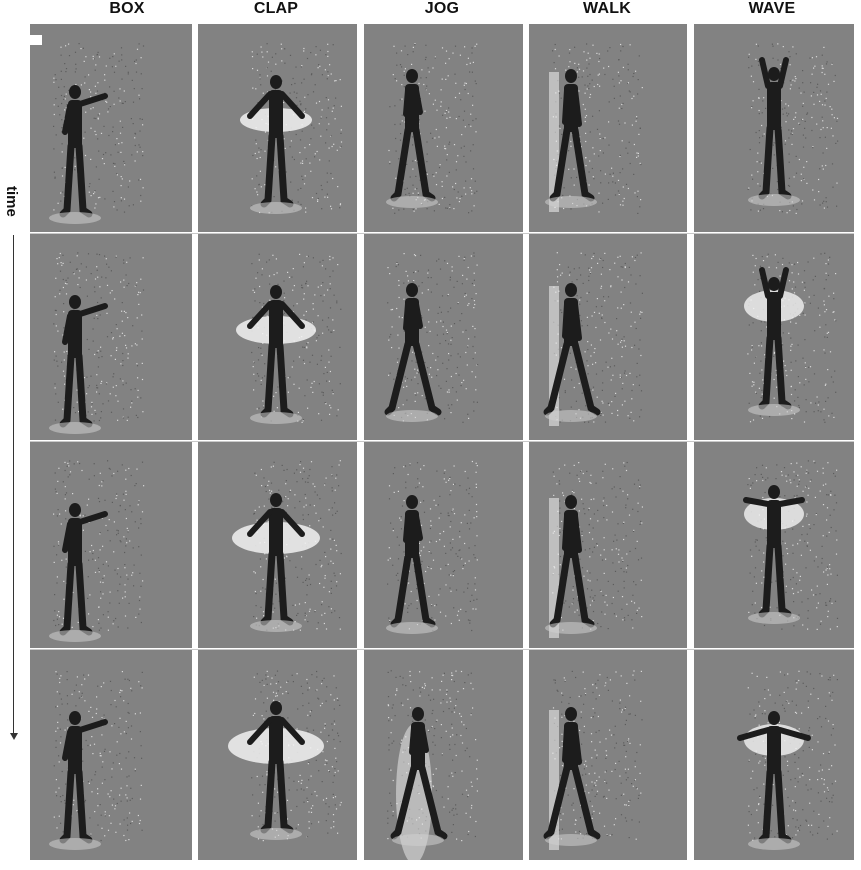  I want to click on column-header-jog: JOG, so click(442, 8).